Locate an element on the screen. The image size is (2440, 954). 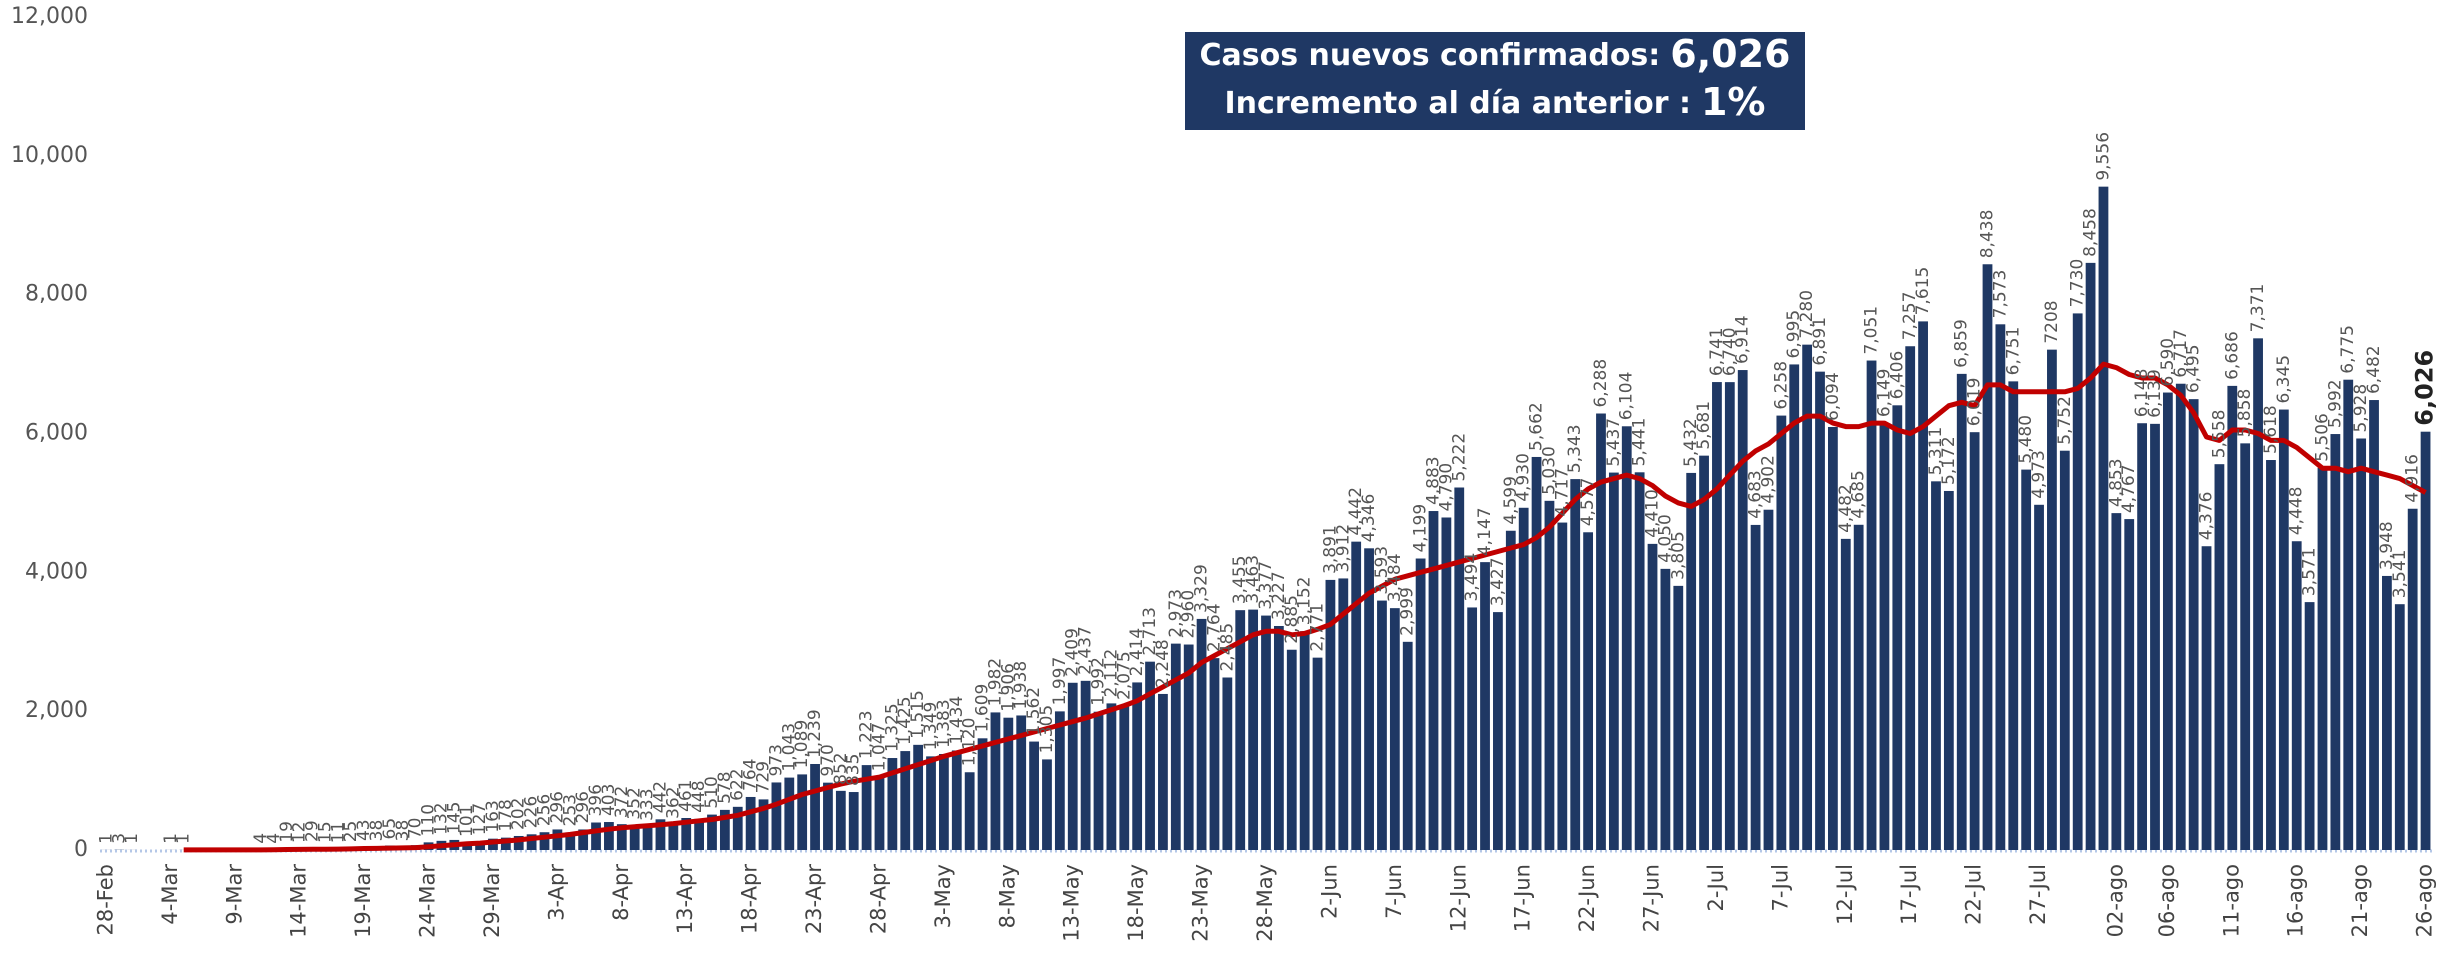
data-label: 5,992 is located at coordinates (2335, 403).